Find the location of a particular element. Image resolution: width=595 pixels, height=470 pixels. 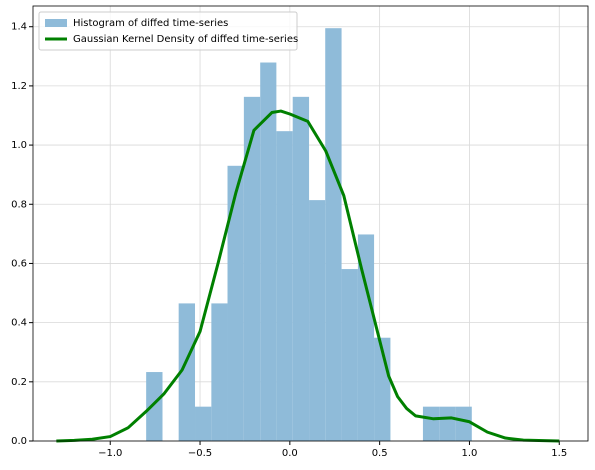

y-tick-label: 0.8 is located at coordinates (19, 204).